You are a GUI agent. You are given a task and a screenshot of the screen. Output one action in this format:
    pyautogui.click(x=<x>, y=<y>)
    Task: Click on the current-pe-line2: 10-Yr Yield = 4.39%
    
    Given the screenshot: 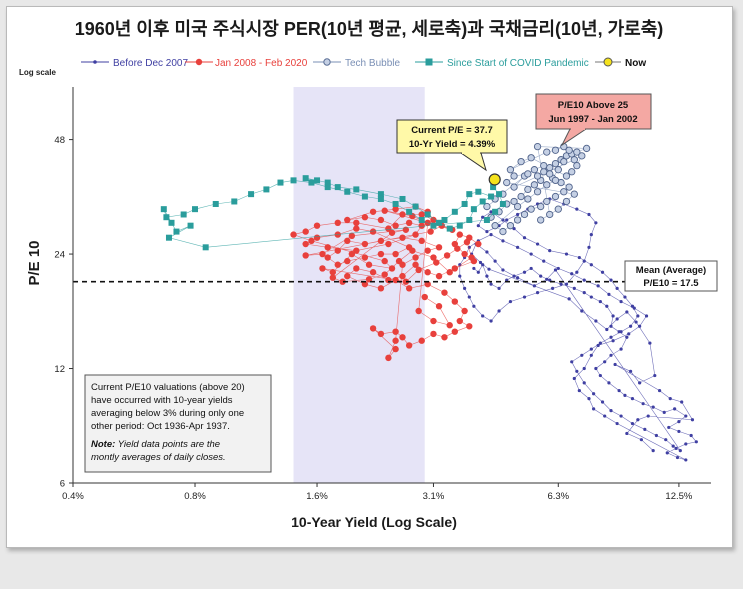 What is the action you would take?
    pyautogui.click(x=452, y=144)
    